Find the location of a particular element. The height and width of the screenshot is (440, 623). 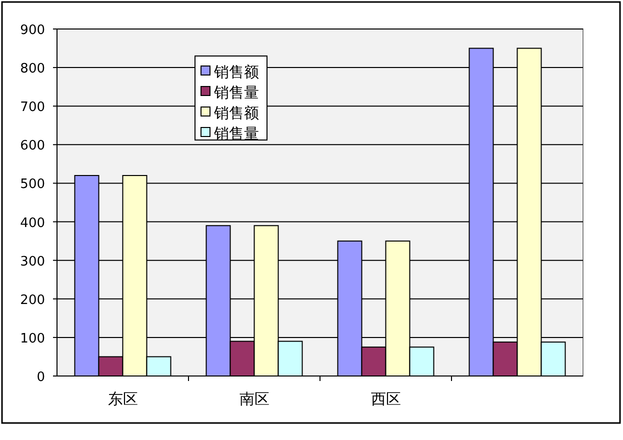

x-tick-label: 西区 is located at coordinates (385, 399).